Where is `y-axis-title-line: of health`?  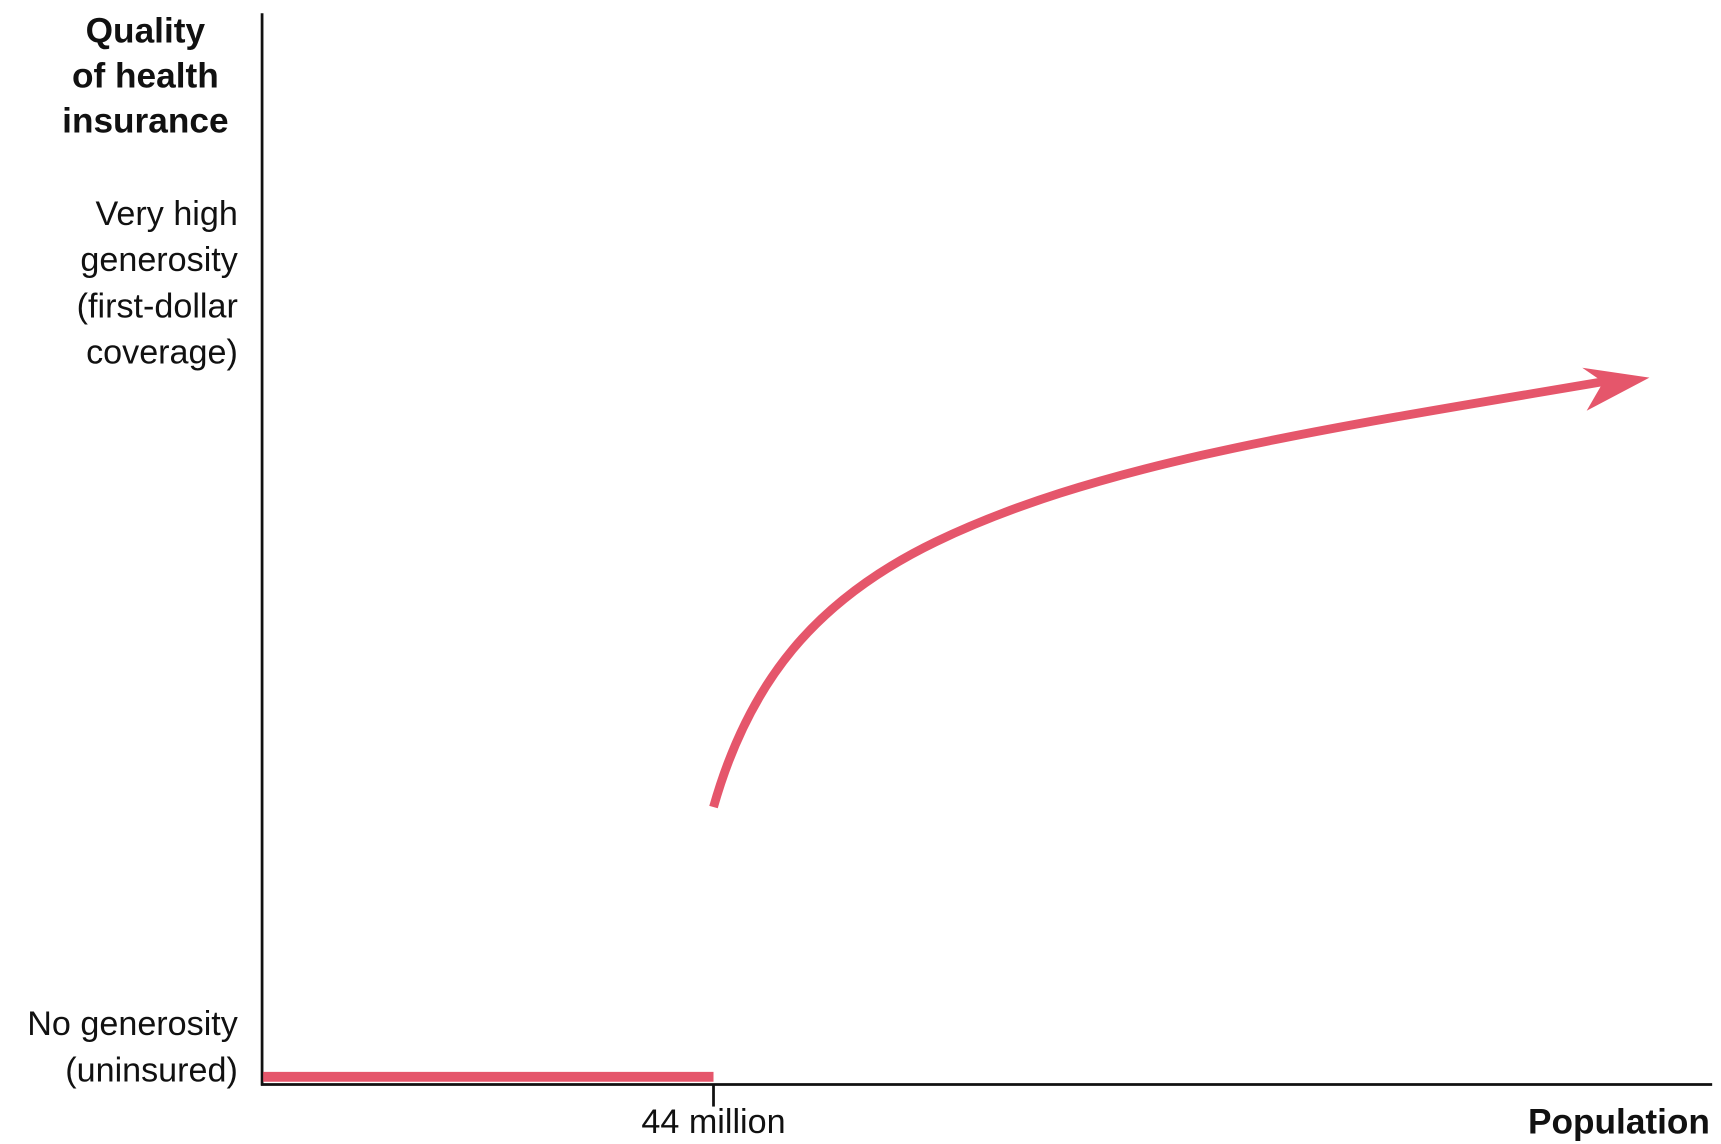 y-axis-title-line: of health is located at coordinates (145, 75).